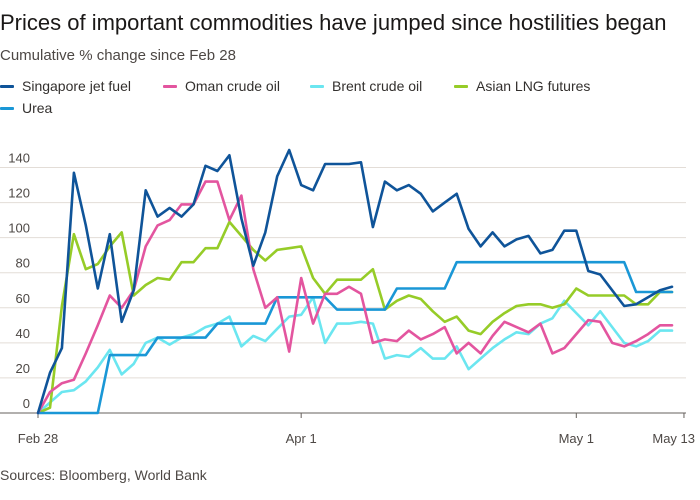  I want to click on legend-label-asian-lng-futures: Asian LNG futures, so click(533, 86).